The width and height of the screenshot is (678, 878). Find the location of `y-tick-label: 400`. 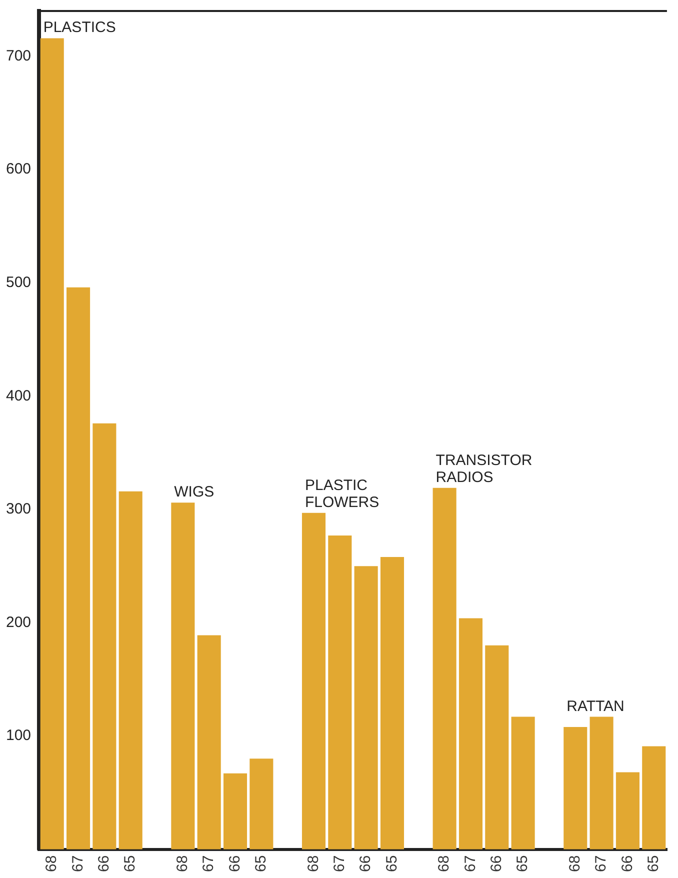

y-tick-label: 400 is located at coordinates (19, 395).